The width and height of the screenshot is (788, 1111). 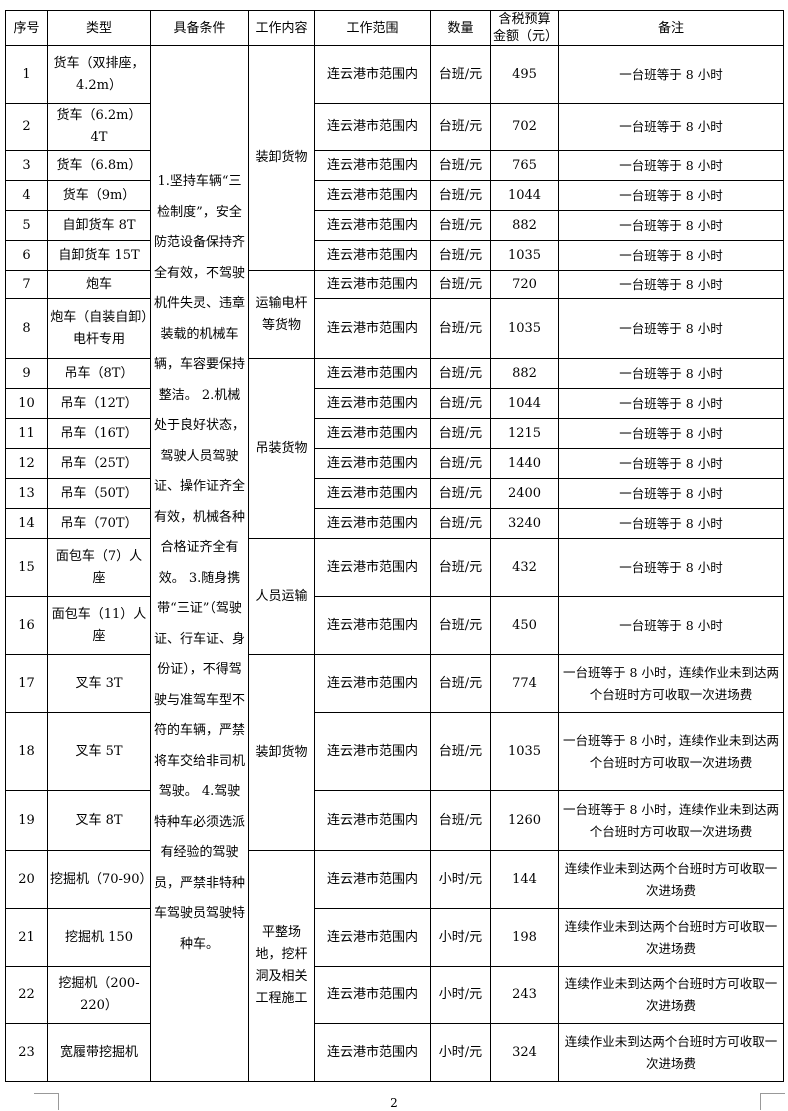 What do you see at coordinates (26, 751) in the screenshot?
I see `row-number: 18` at bounding box center [26, 751].